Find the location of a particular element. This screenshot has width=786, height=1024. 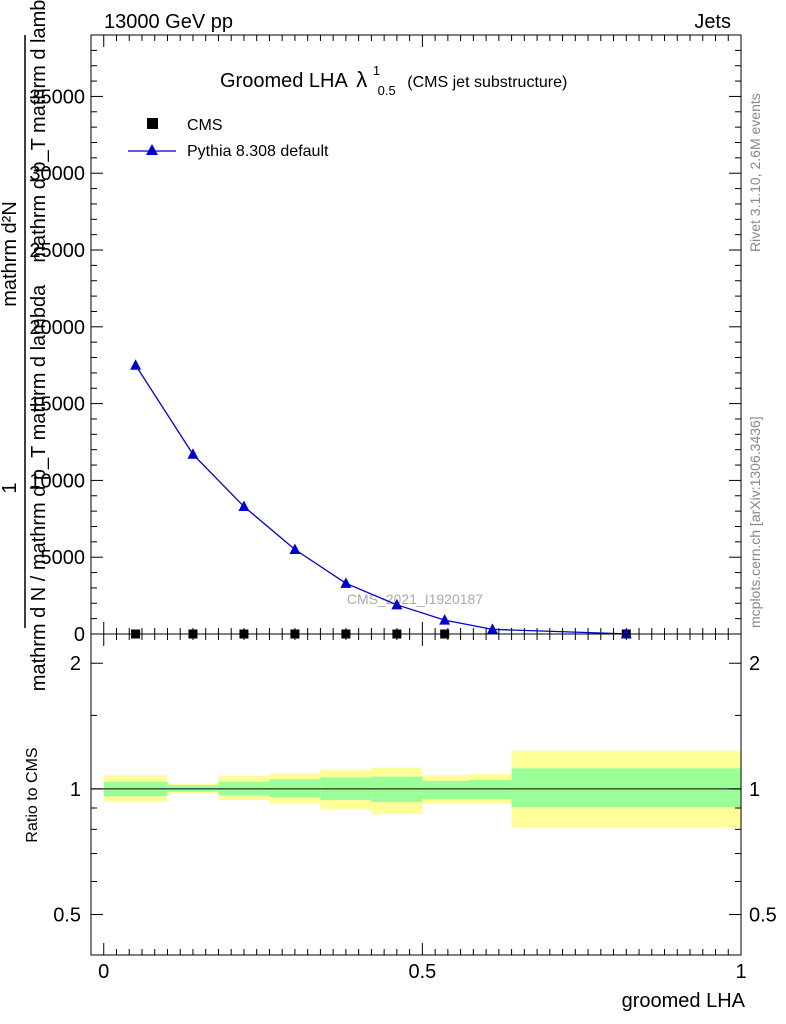

analysis-watermark: CMS_2021_I1920187 is located at coordinates (415, 599).